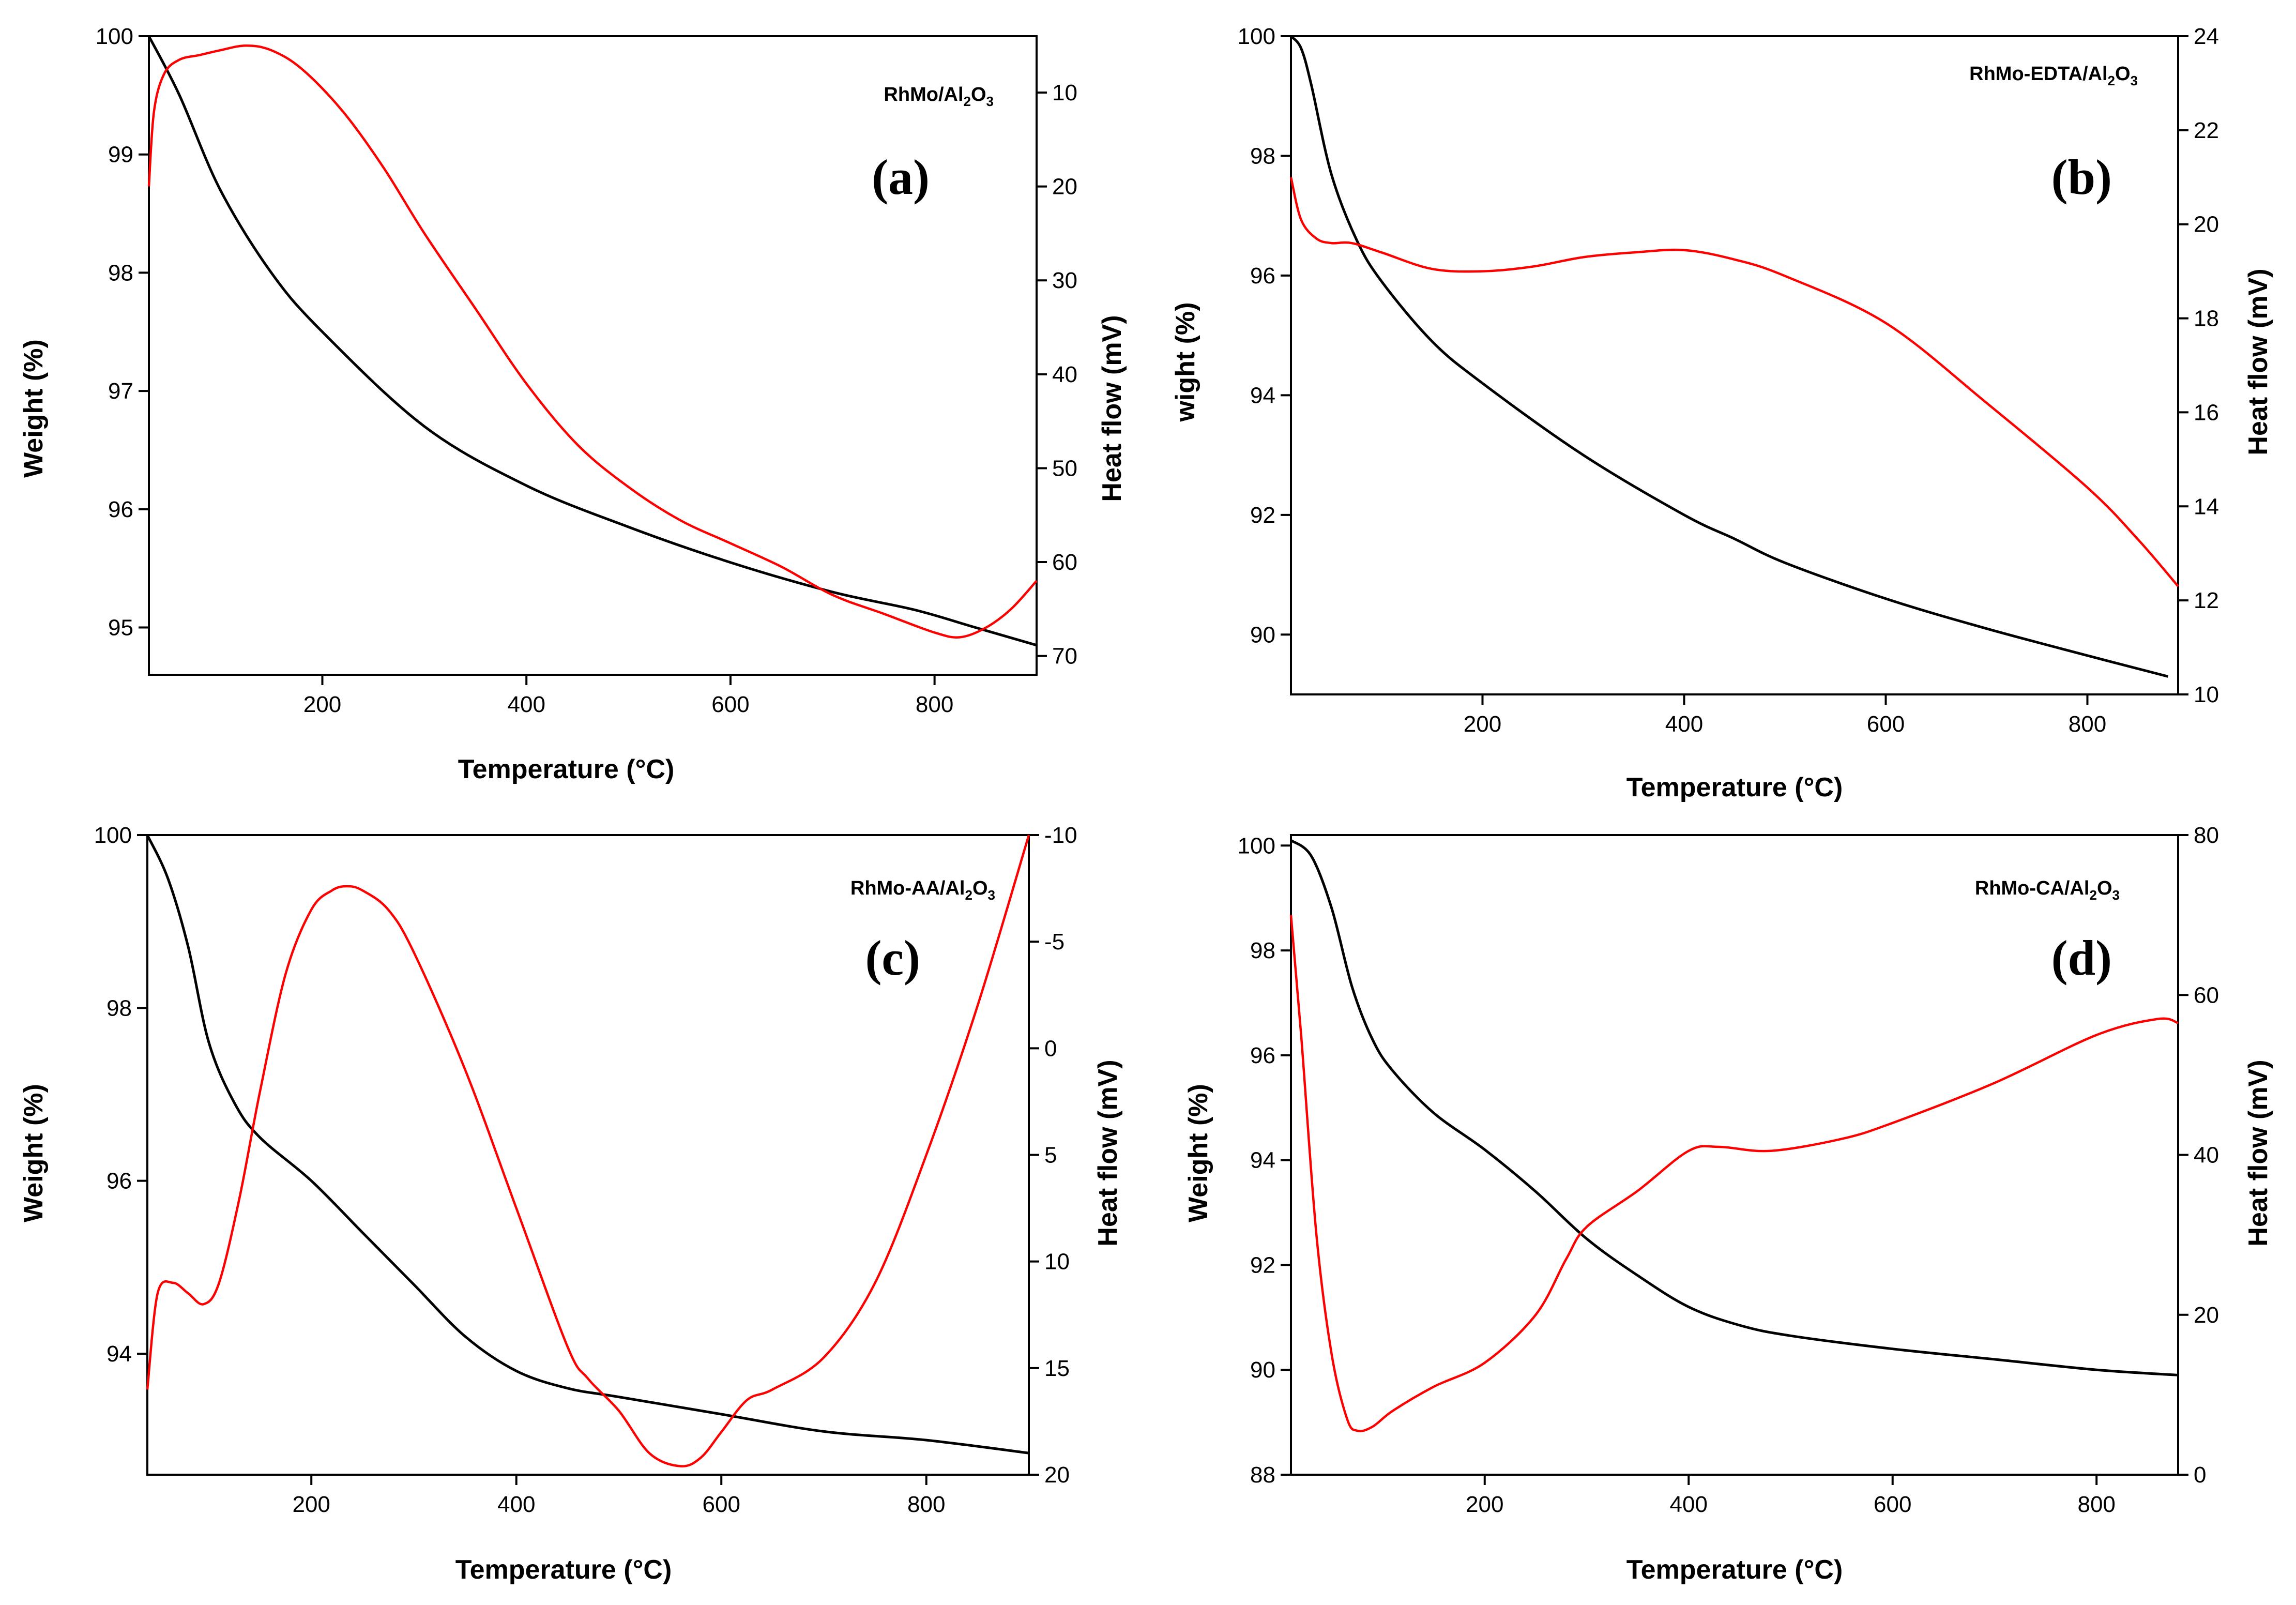 The width and height of the screenshot is (2296, 1605). I want to click on label-text: RhMo-EDTA/Al, so click(2038, 74).